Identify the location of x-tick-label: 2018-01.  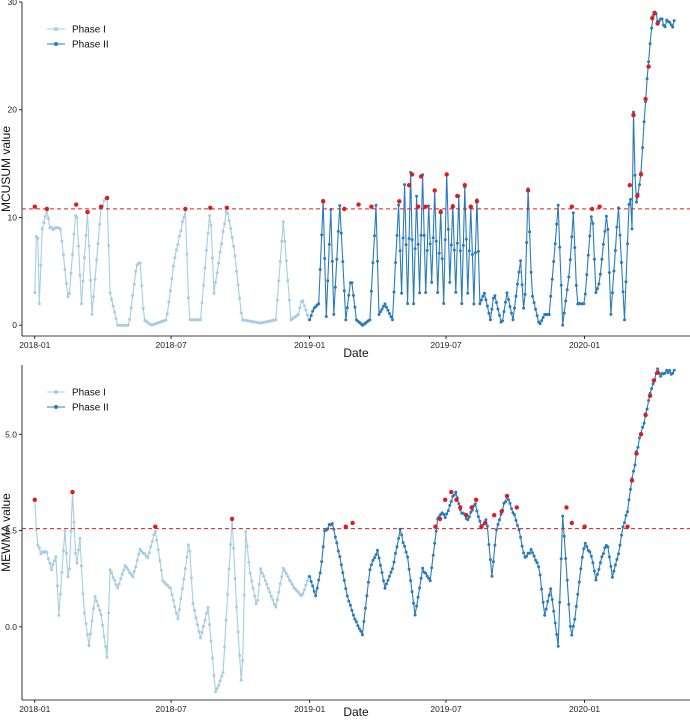
(34, 709).